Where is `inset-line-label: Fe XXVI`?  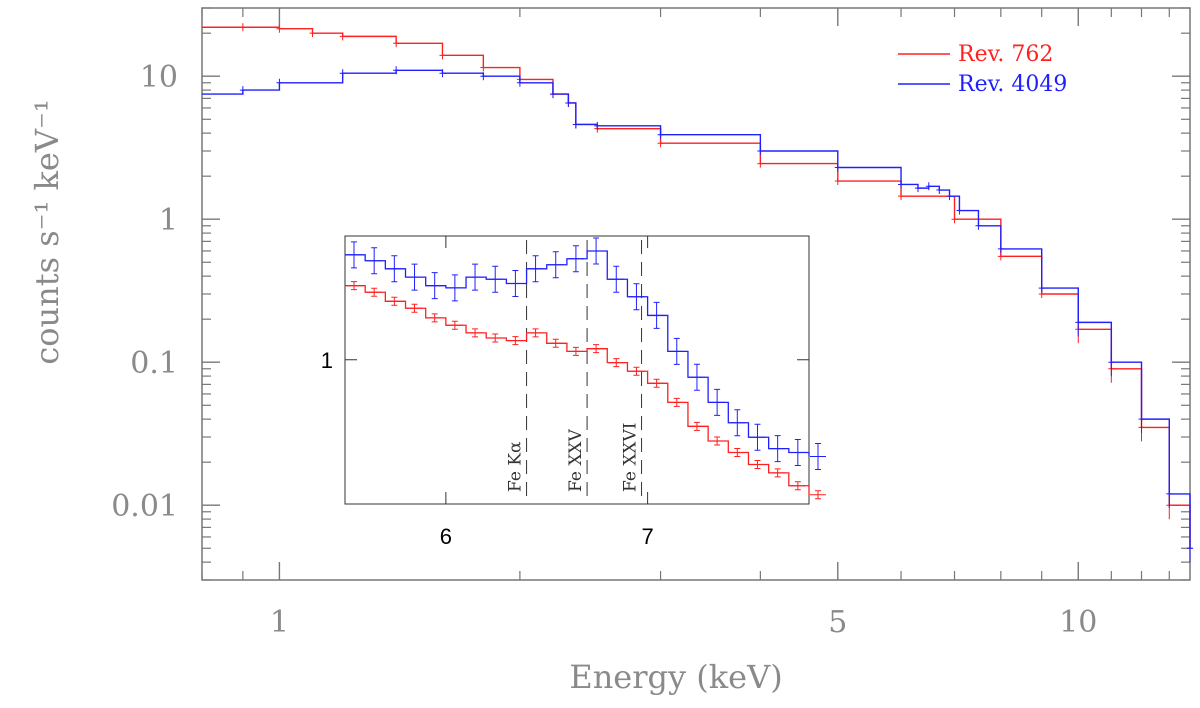
inset-line-label: Fe XXVI is located at coordinates (631, 457).